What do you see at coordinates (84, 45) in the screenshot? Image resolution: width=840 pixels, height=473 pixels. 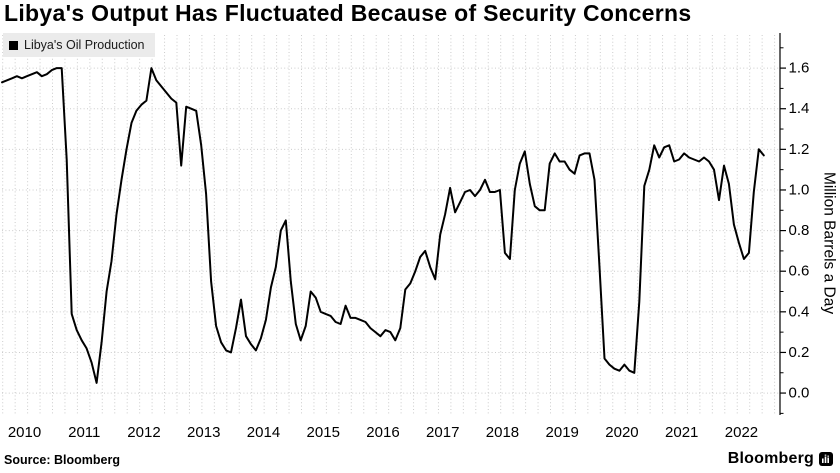 I see `legend-label: Libya's Oil Production` at bounding box center [84, 45].